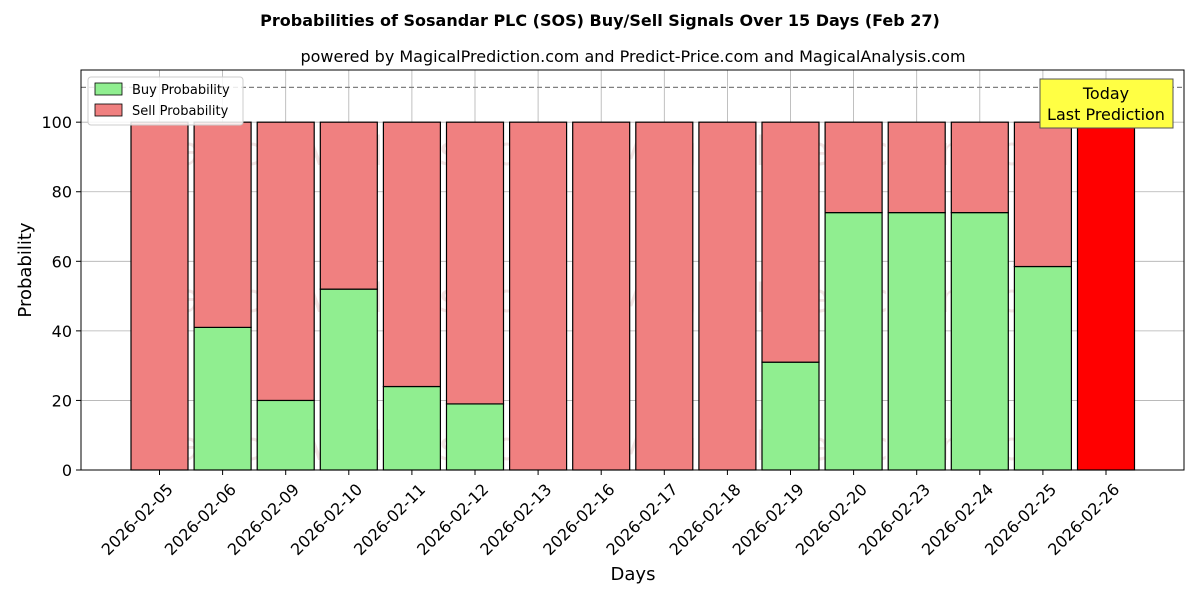  What do you see at coordinates (62, 192) in the screenshot?
I see `y-tick-label: 80` at bounding box center [62, 192].